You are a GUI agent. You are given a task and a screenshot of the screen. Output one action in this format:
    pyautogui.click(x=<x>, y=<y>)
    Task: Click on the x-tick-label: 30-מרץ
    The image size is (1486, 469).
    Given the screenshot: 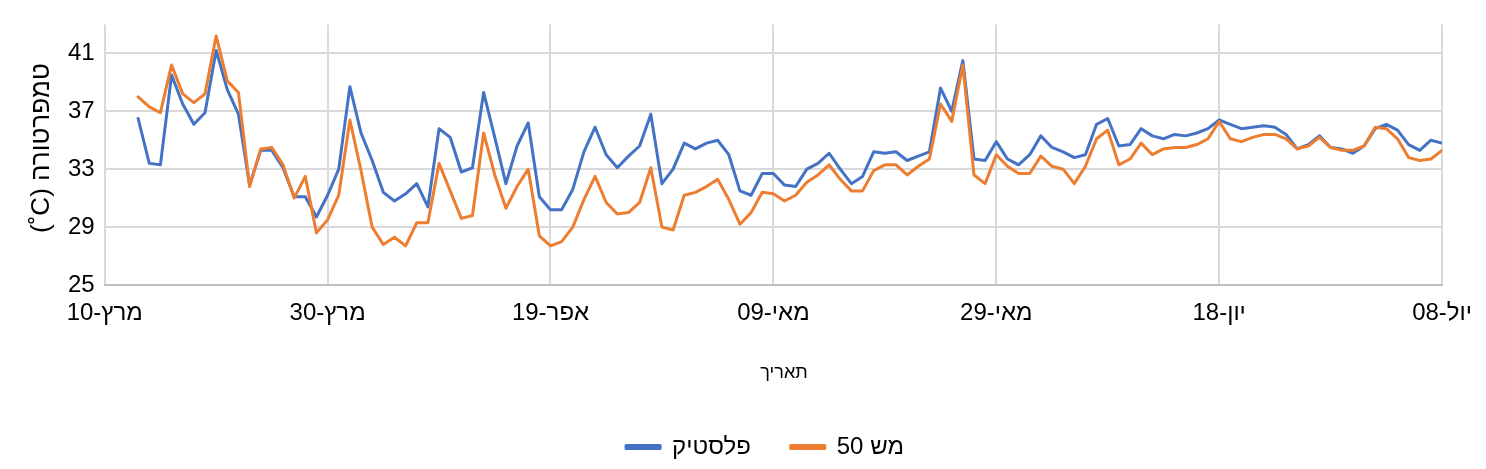 What is the action you would take?
    pyautogui.click(x=327, y=312)
    